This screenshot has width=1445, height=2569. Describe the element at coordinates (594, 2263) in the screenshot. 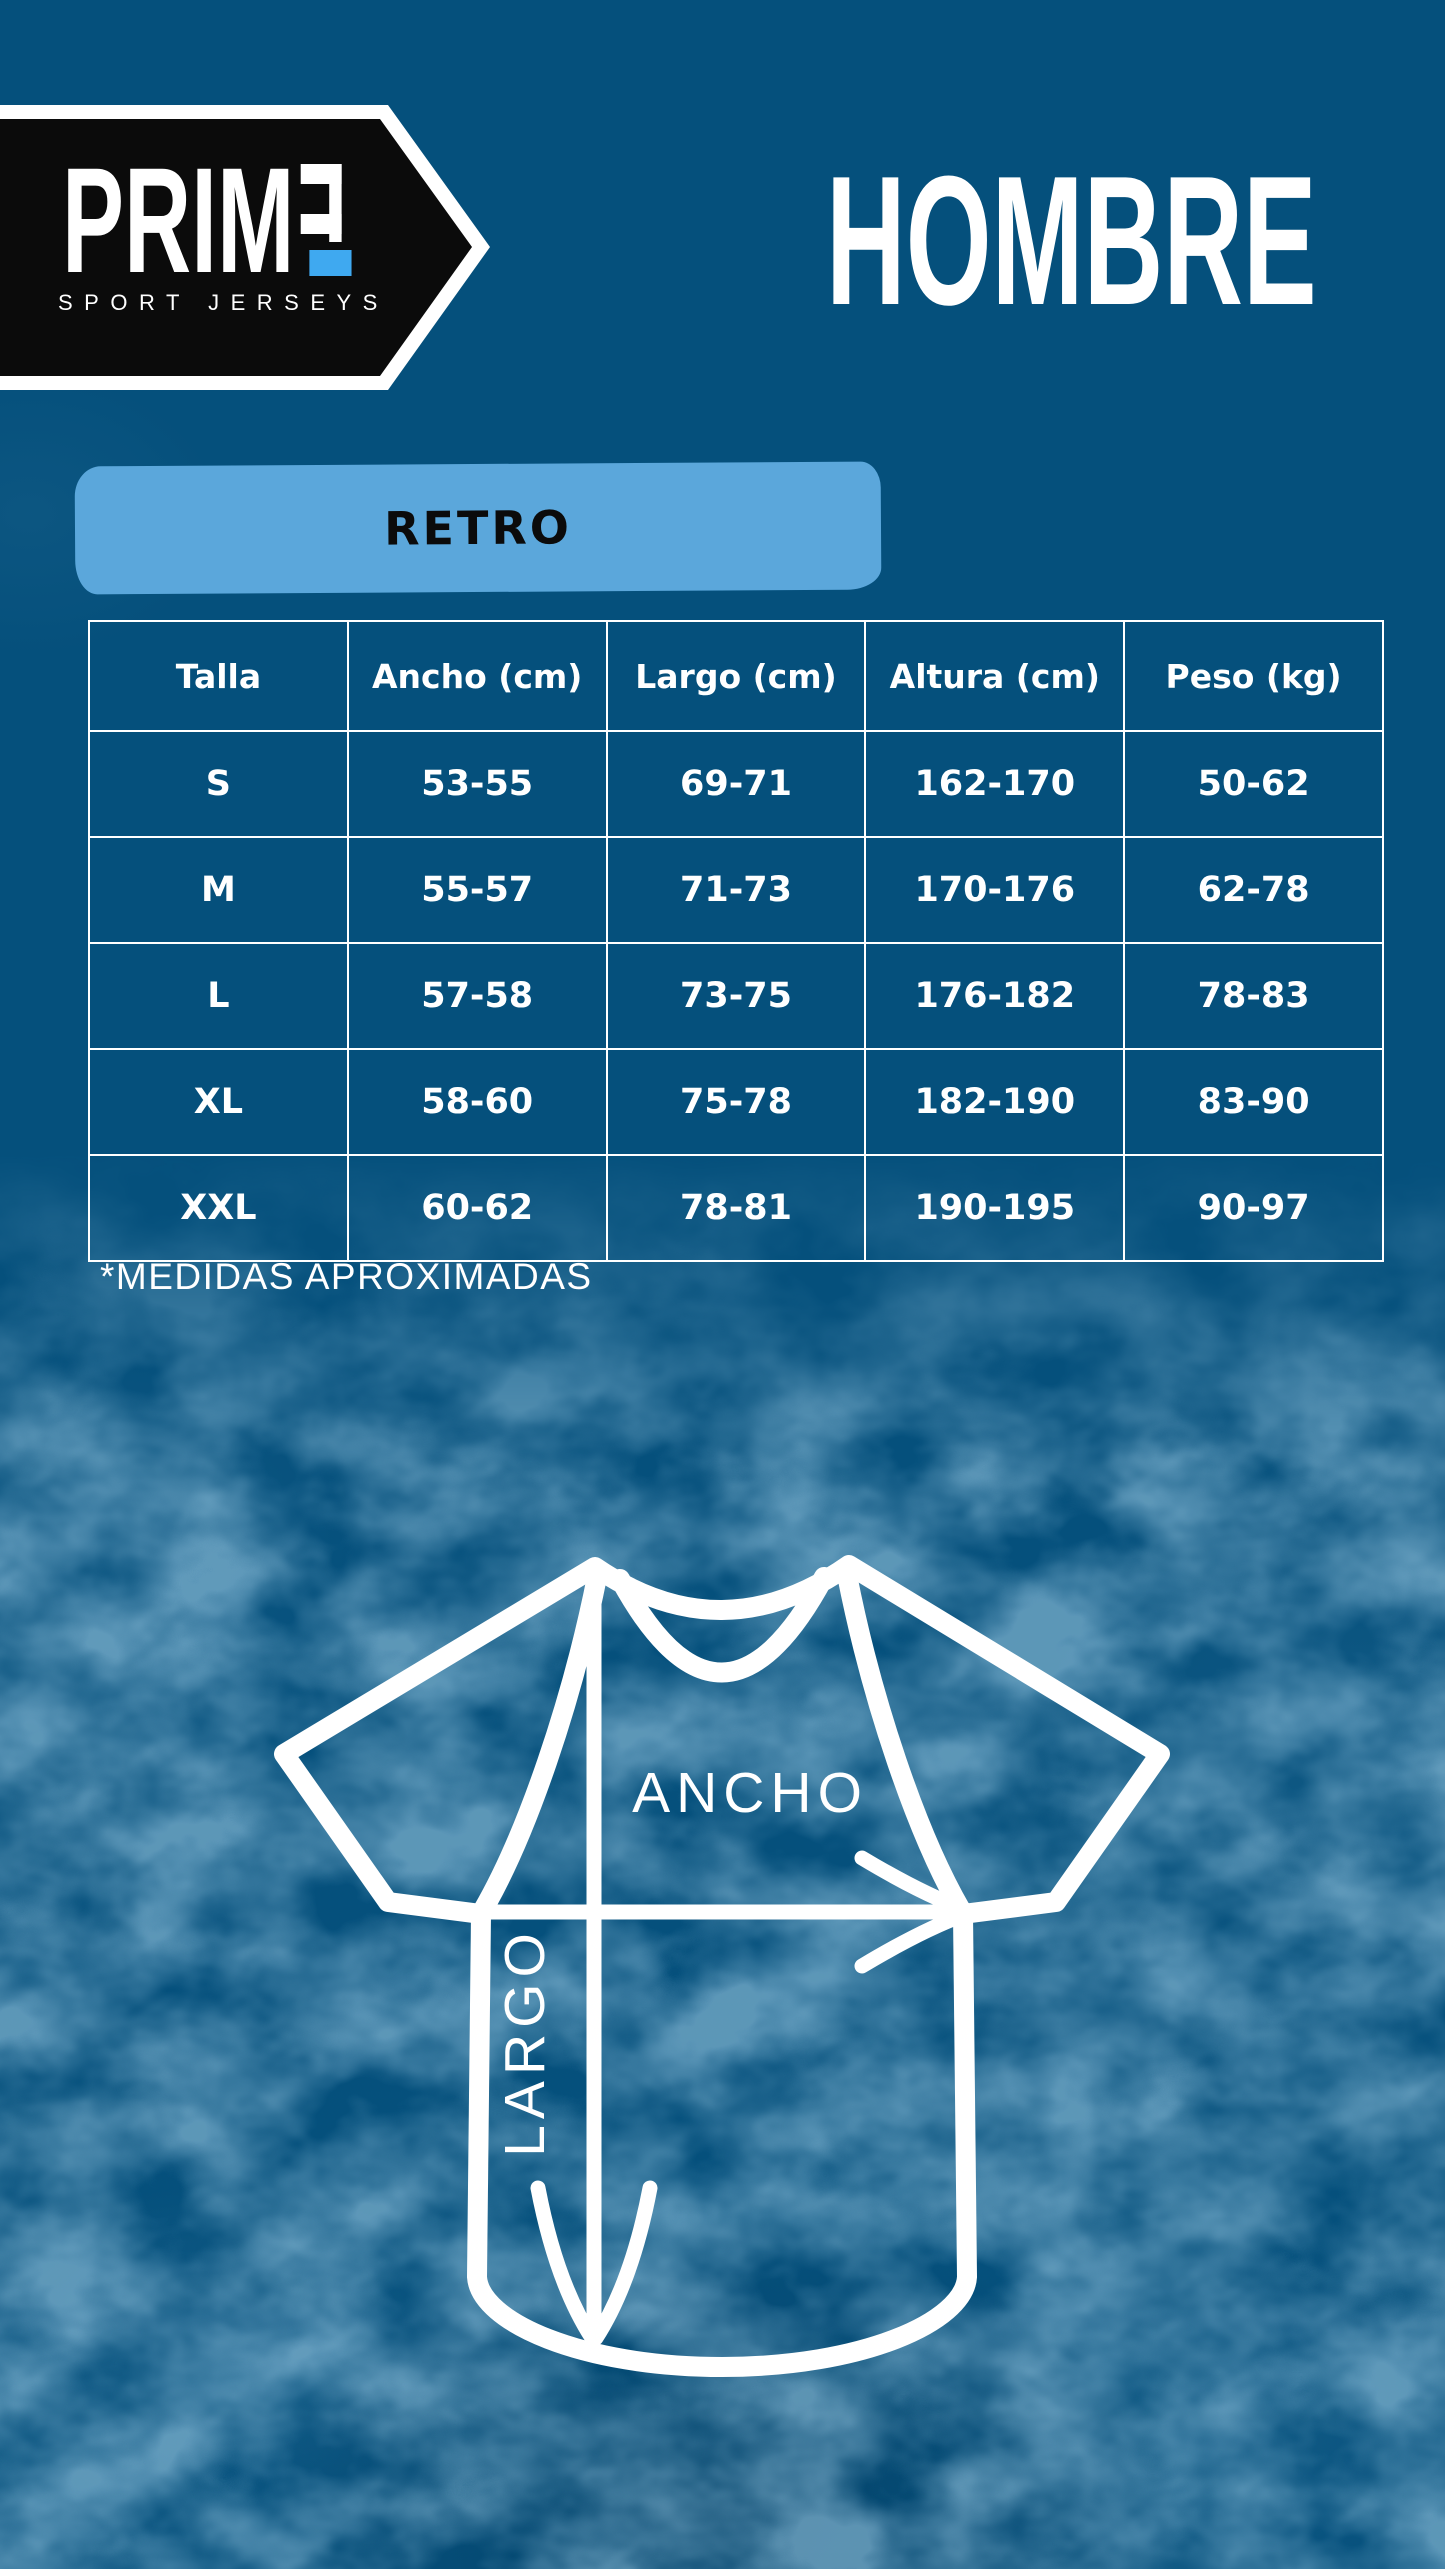

I see `largo-arrowhead` at that location.